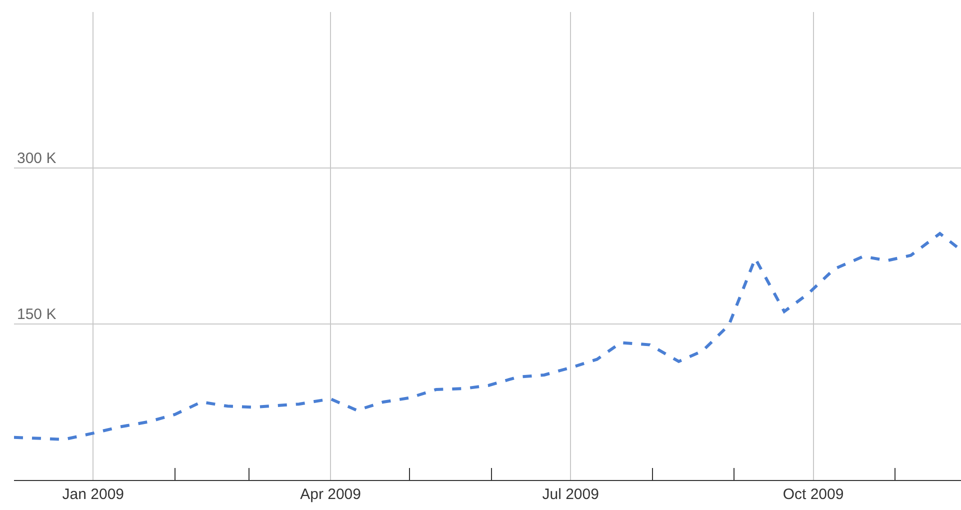 The image size is (961, 510). Describe the element at coordinates (36, 158) in the screenshot. I see `y-tick-label: 300 K` at that location.